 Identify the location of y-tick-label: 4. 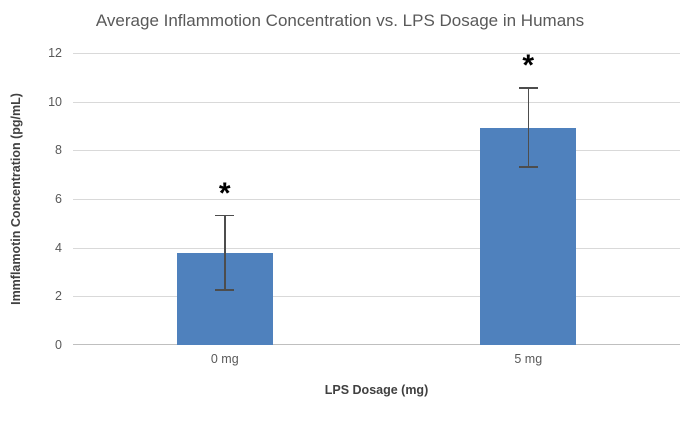
(58, 247).